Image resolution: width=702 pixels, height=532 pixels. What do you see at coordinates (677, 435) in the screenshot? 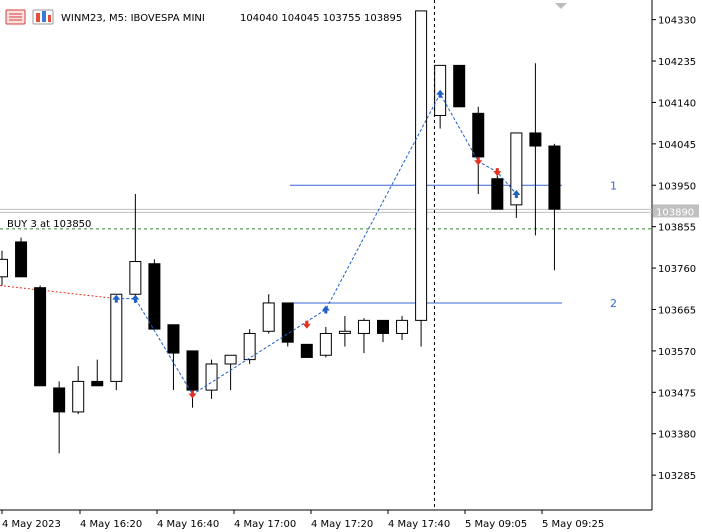
I see `price-axis-label: 103380` at bounding box center [677, 435].